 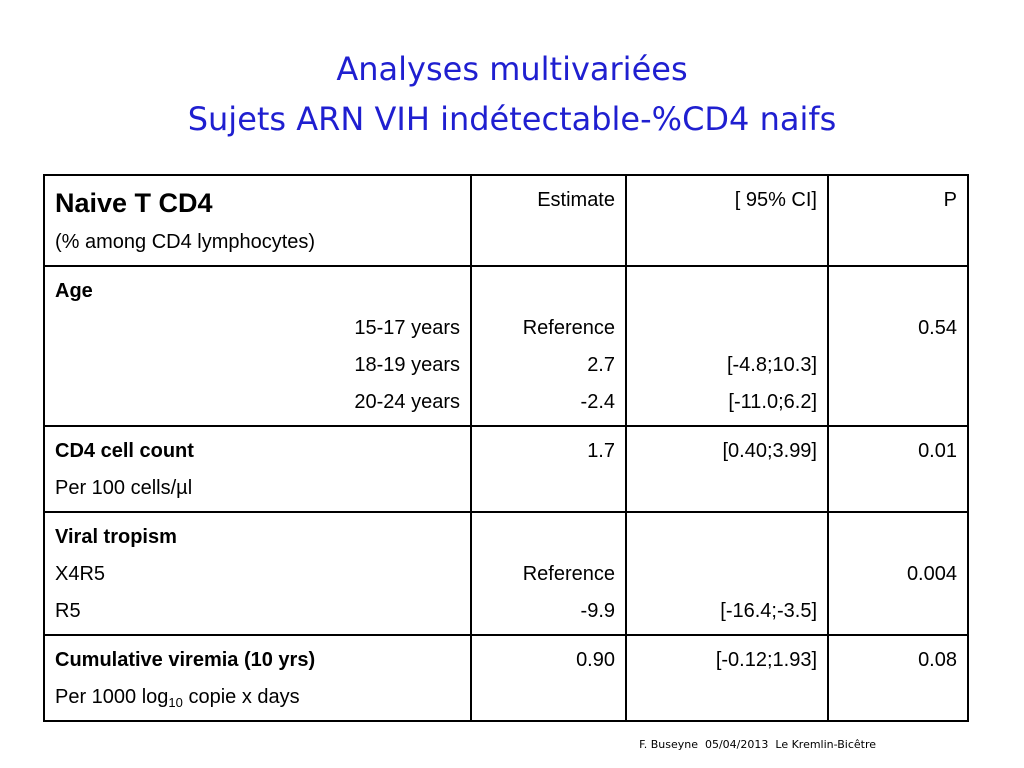 I want to click on tropism-ci-cell: [-16.4;-3.5], so click(x=727, y=573).